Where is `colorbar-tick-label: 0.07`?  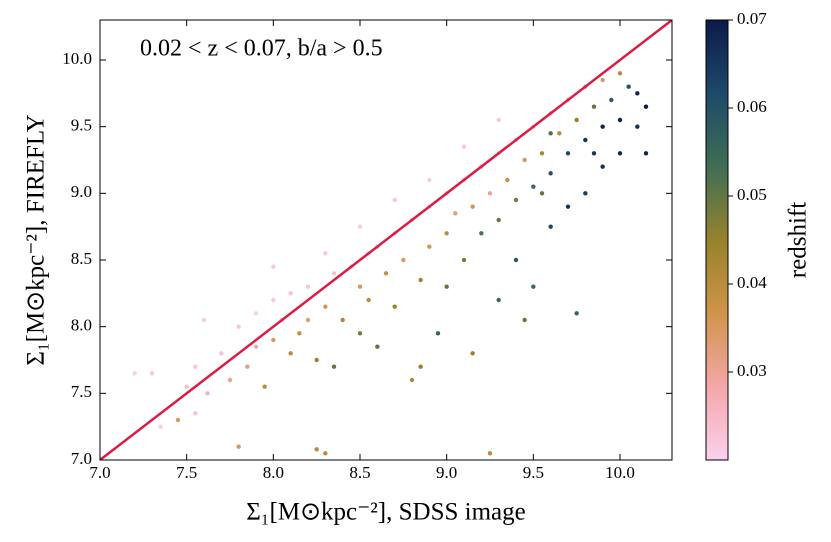
colorbar-tick-label: 0.07 is located at coordinates (752, 18).